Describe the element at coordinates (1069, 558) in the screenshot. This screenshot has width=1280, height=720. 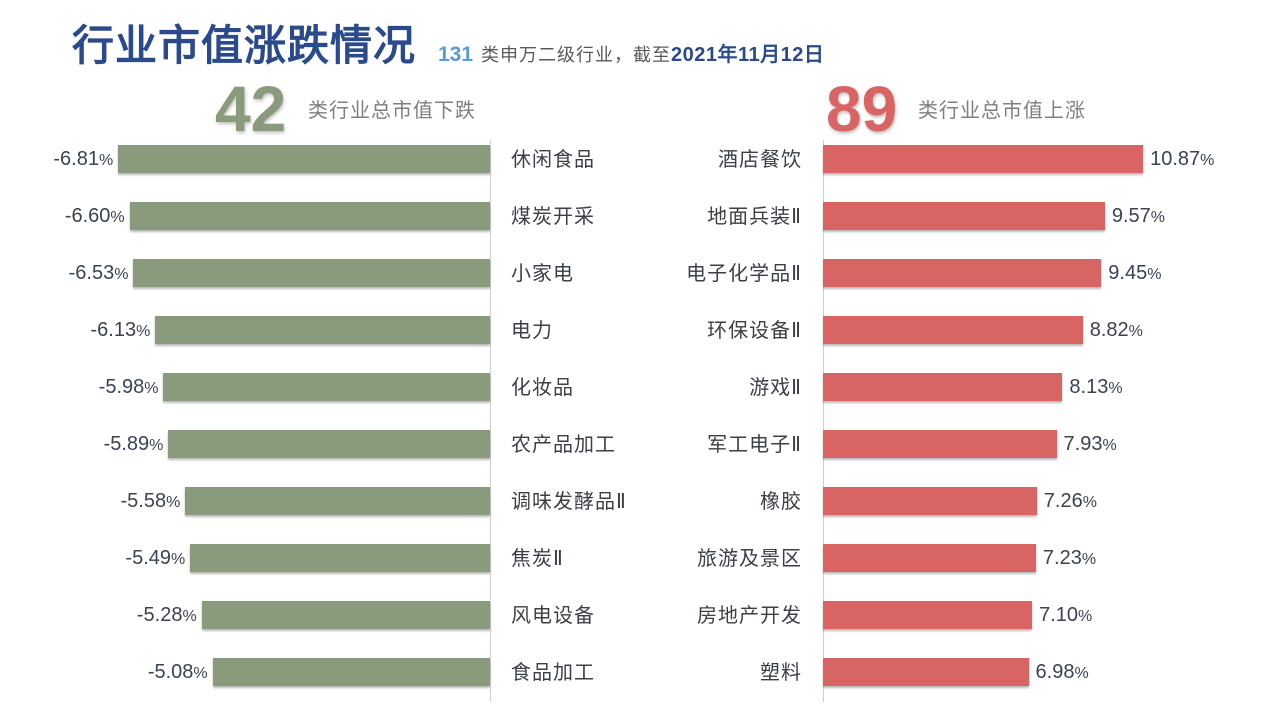
I see `rise-value-label: 7.23%` at that location.